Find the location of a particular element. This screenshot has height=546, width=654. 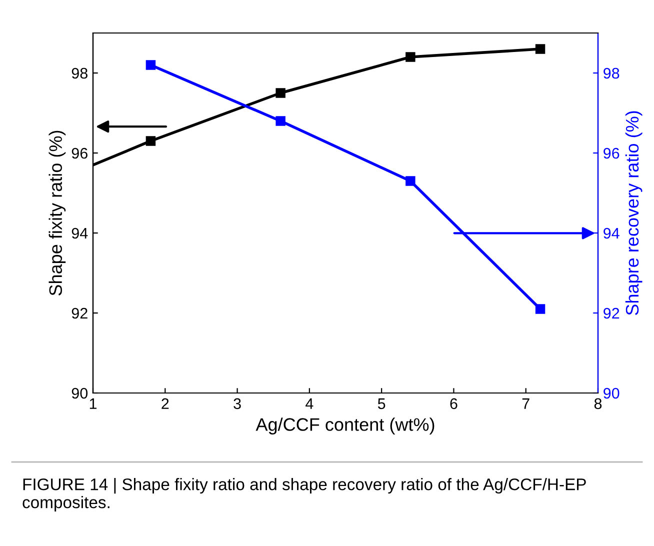

x-tick-label: 2 is located at coordinates (165, 403).